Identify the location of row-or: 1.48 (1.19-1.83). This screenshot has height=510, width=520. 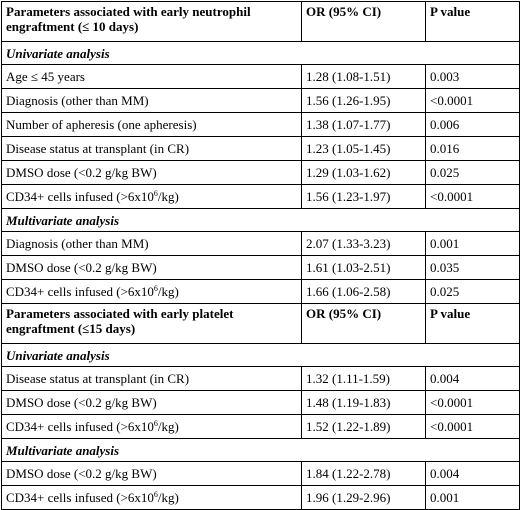
(363, 402).